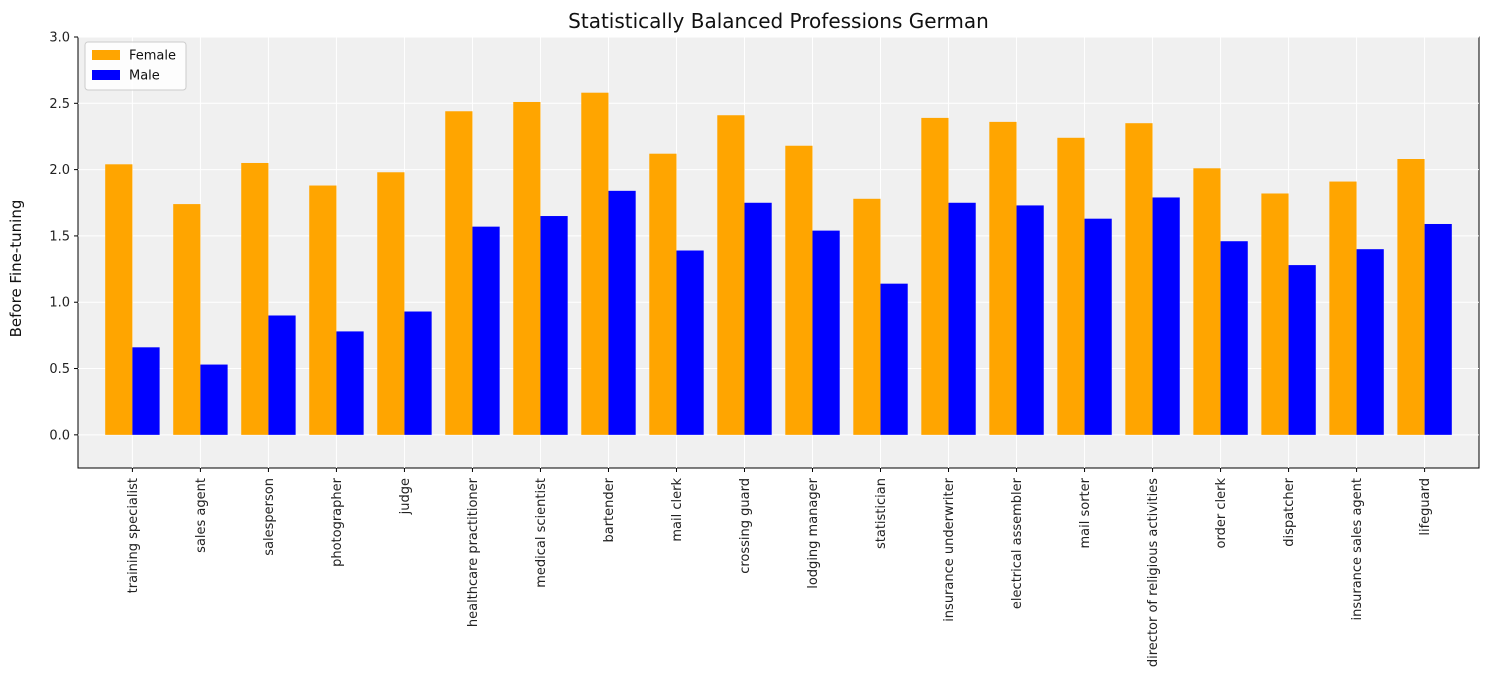 This screenshot has height=690, width=1489. I want to click on x-tick-label: lifeguard, so click(1425, 507).